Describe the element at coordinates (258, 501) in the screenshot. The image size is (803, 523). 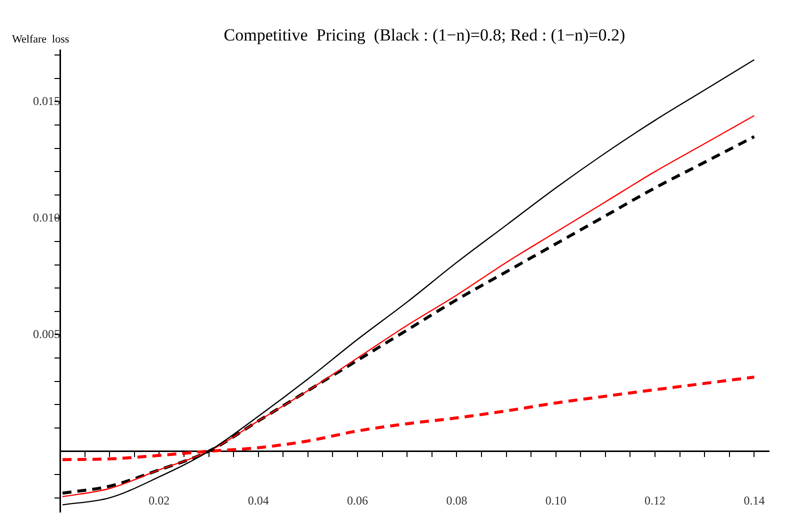
I see `x-tick-label: 0.04` at that location.